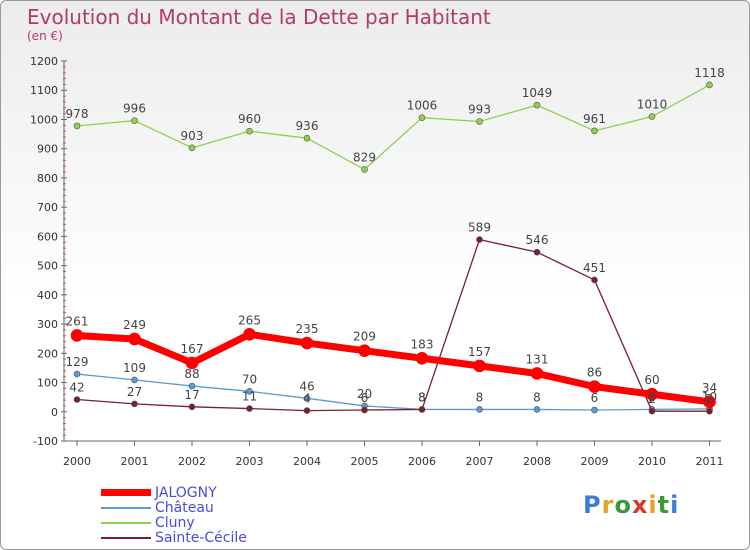 This screenshot has height=550, width=750. I want to click on y-tick-label: 700, so click(47, 207).